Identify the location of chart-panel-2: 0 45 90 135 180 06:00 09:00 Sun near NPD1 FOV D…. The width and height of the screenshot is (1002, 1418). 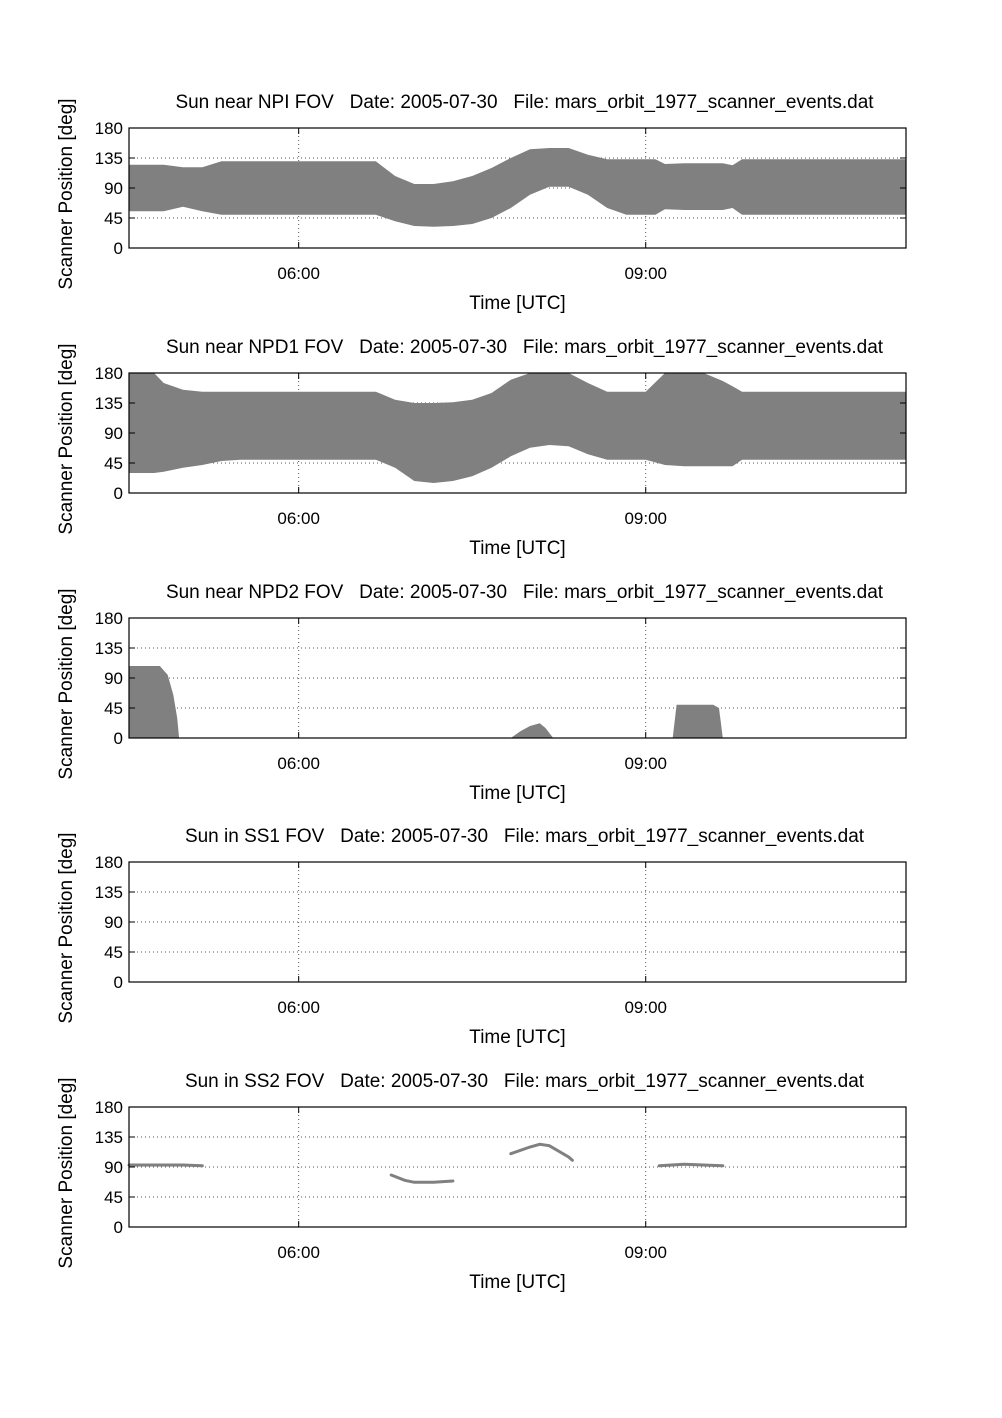
(481, 448).